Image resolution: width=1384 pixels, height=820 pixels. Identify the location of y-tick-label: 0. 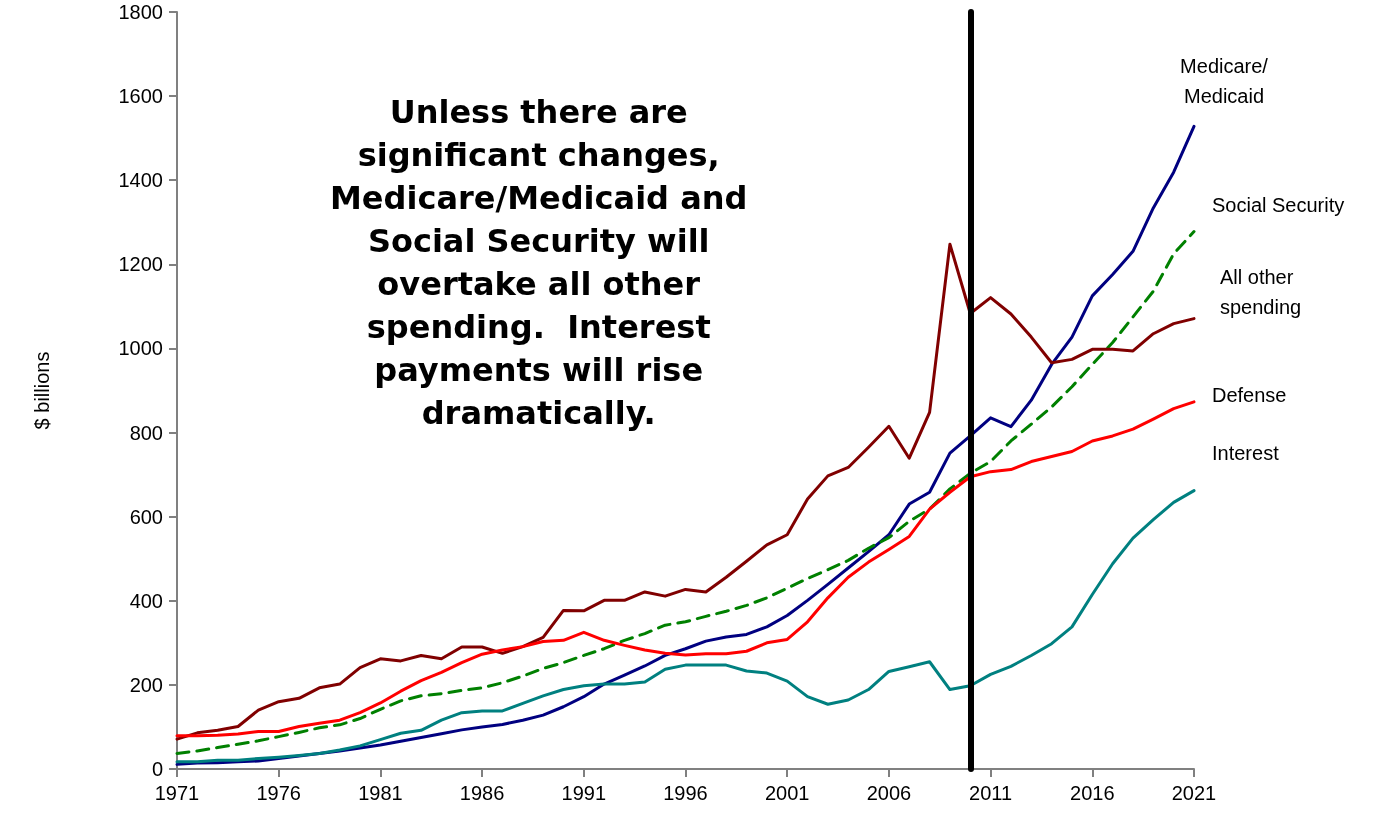
(157, 769).